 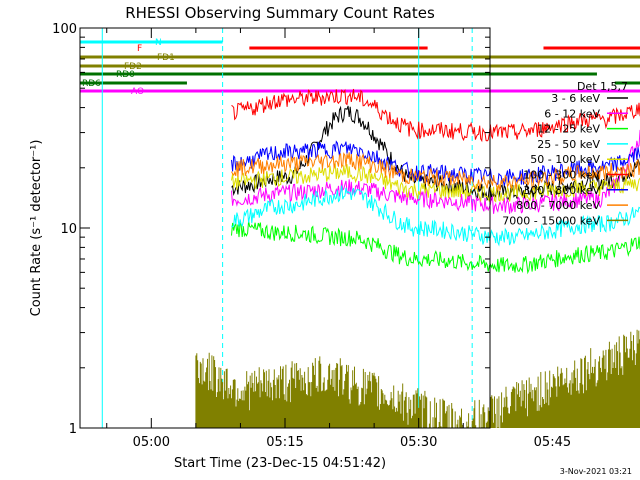 I want to click on flag-label: FD2, so click(x=133, y=67).